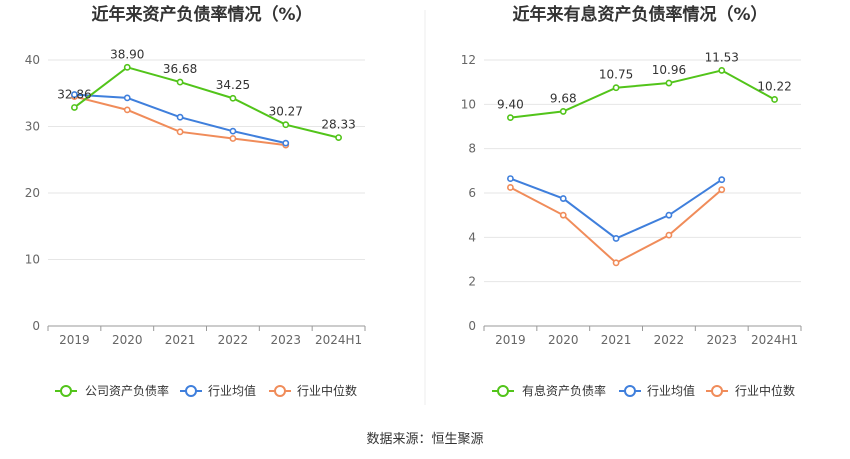 The image size is (850, 459). What do you see at coordinates (510, 105) in the screenshot?
I see `data-label: 9.40` at bounding box center [510, 105].